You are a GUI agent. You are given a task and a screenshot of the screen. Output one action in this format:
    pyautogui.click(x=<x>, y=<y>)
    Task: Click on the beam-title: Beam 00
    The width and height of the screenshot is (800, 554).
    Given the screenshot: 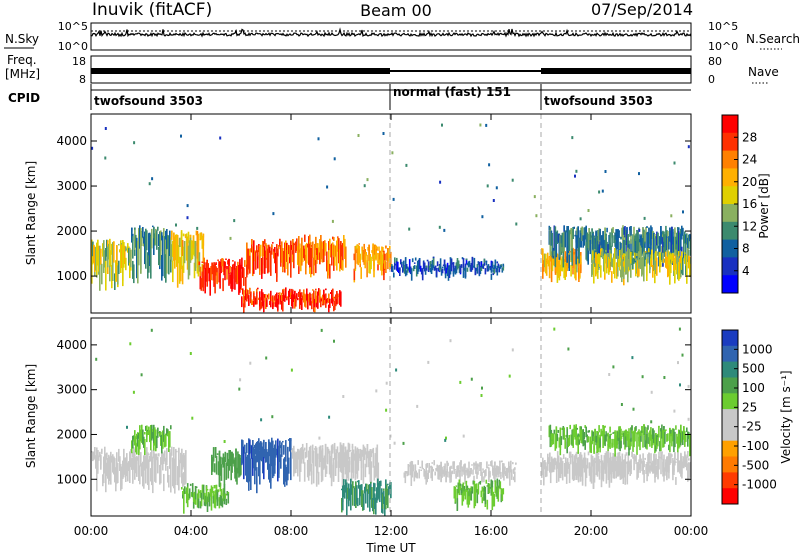 What is the action you would take?
    pyautogui.click(x=396, y=10)
    